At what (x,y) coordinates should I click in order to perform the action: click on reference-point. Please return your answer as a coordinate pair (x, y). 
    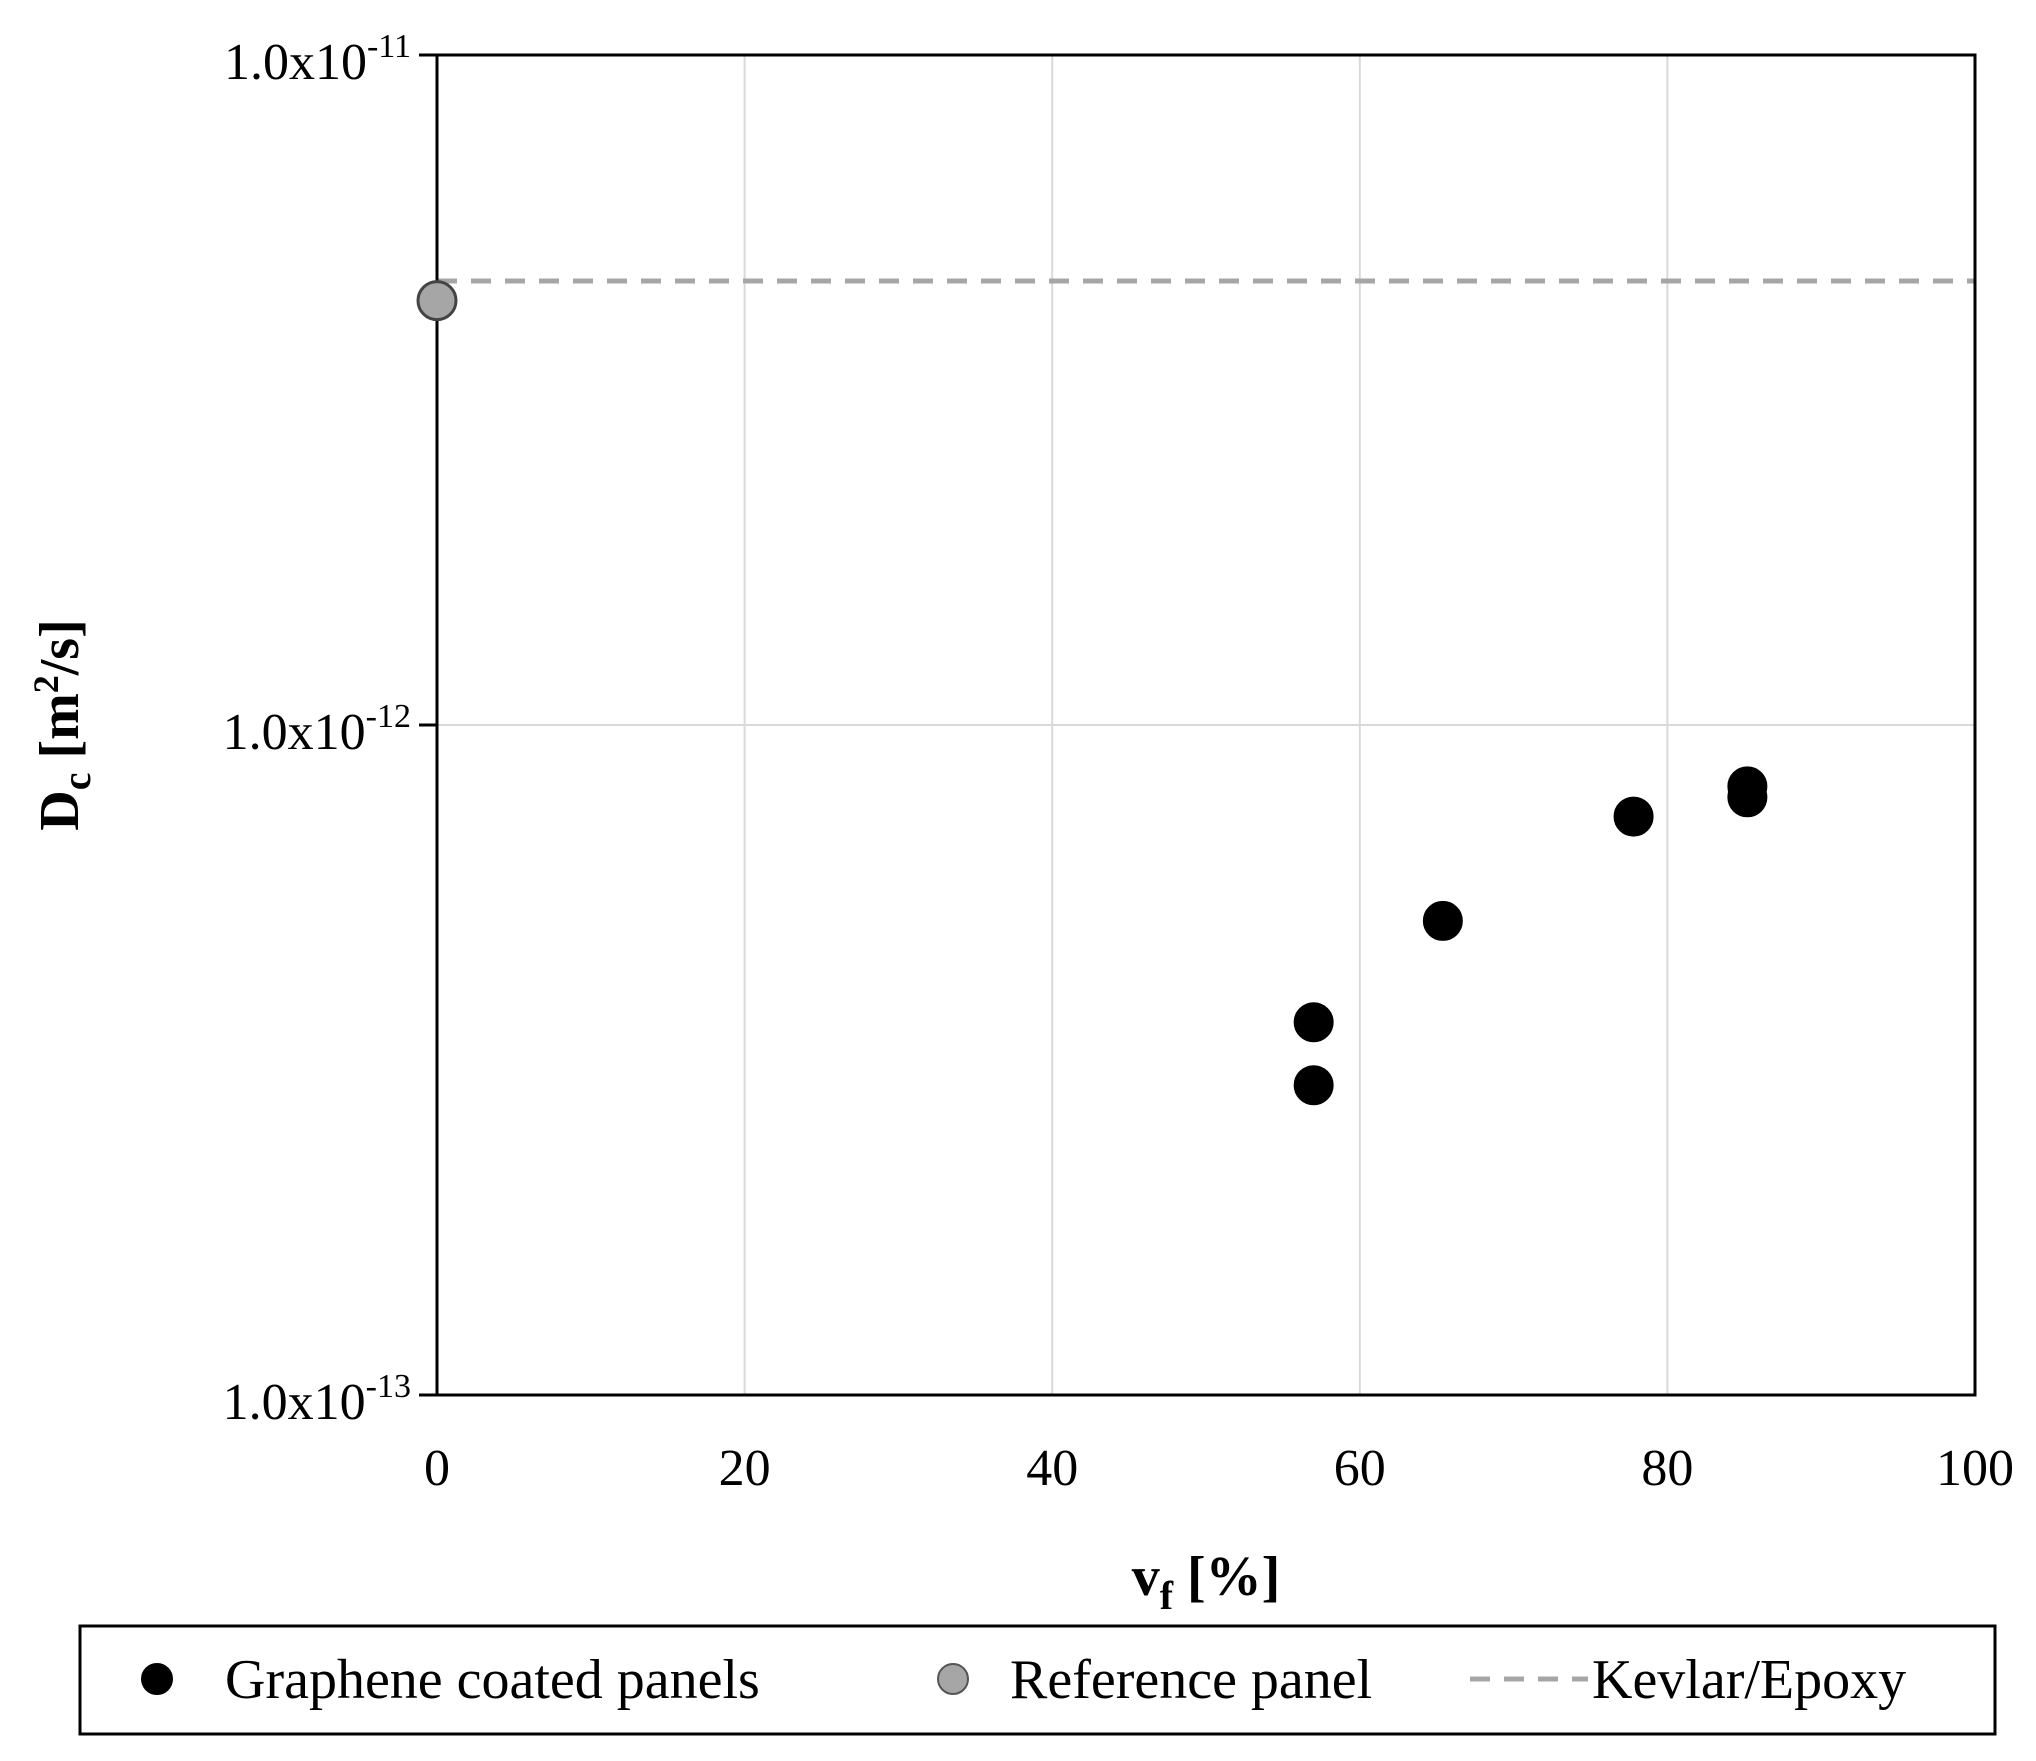
    Looking at the image, I should click on (437, 301).